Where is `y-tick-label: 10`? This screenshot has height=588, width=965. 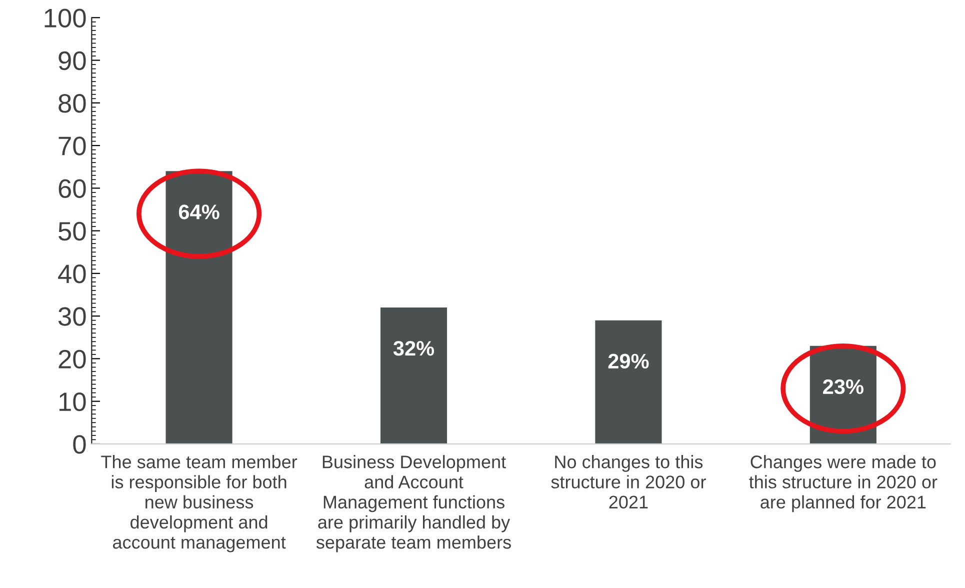
y-tick-label: 10 is located at coordinates (72, 402).